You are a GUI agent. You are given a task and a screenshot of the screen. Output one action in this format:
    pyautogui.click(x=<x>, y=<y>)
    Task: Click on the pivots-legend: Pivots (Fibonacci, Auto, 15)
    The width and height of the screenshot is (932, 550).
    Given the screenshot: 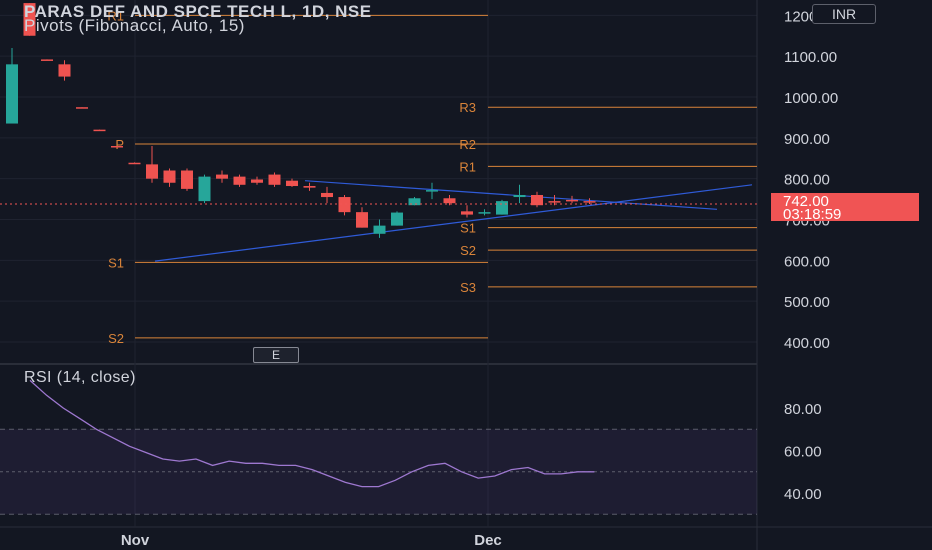 What is the action you would take?
    pyautogui.click(x=134, y=25)
    